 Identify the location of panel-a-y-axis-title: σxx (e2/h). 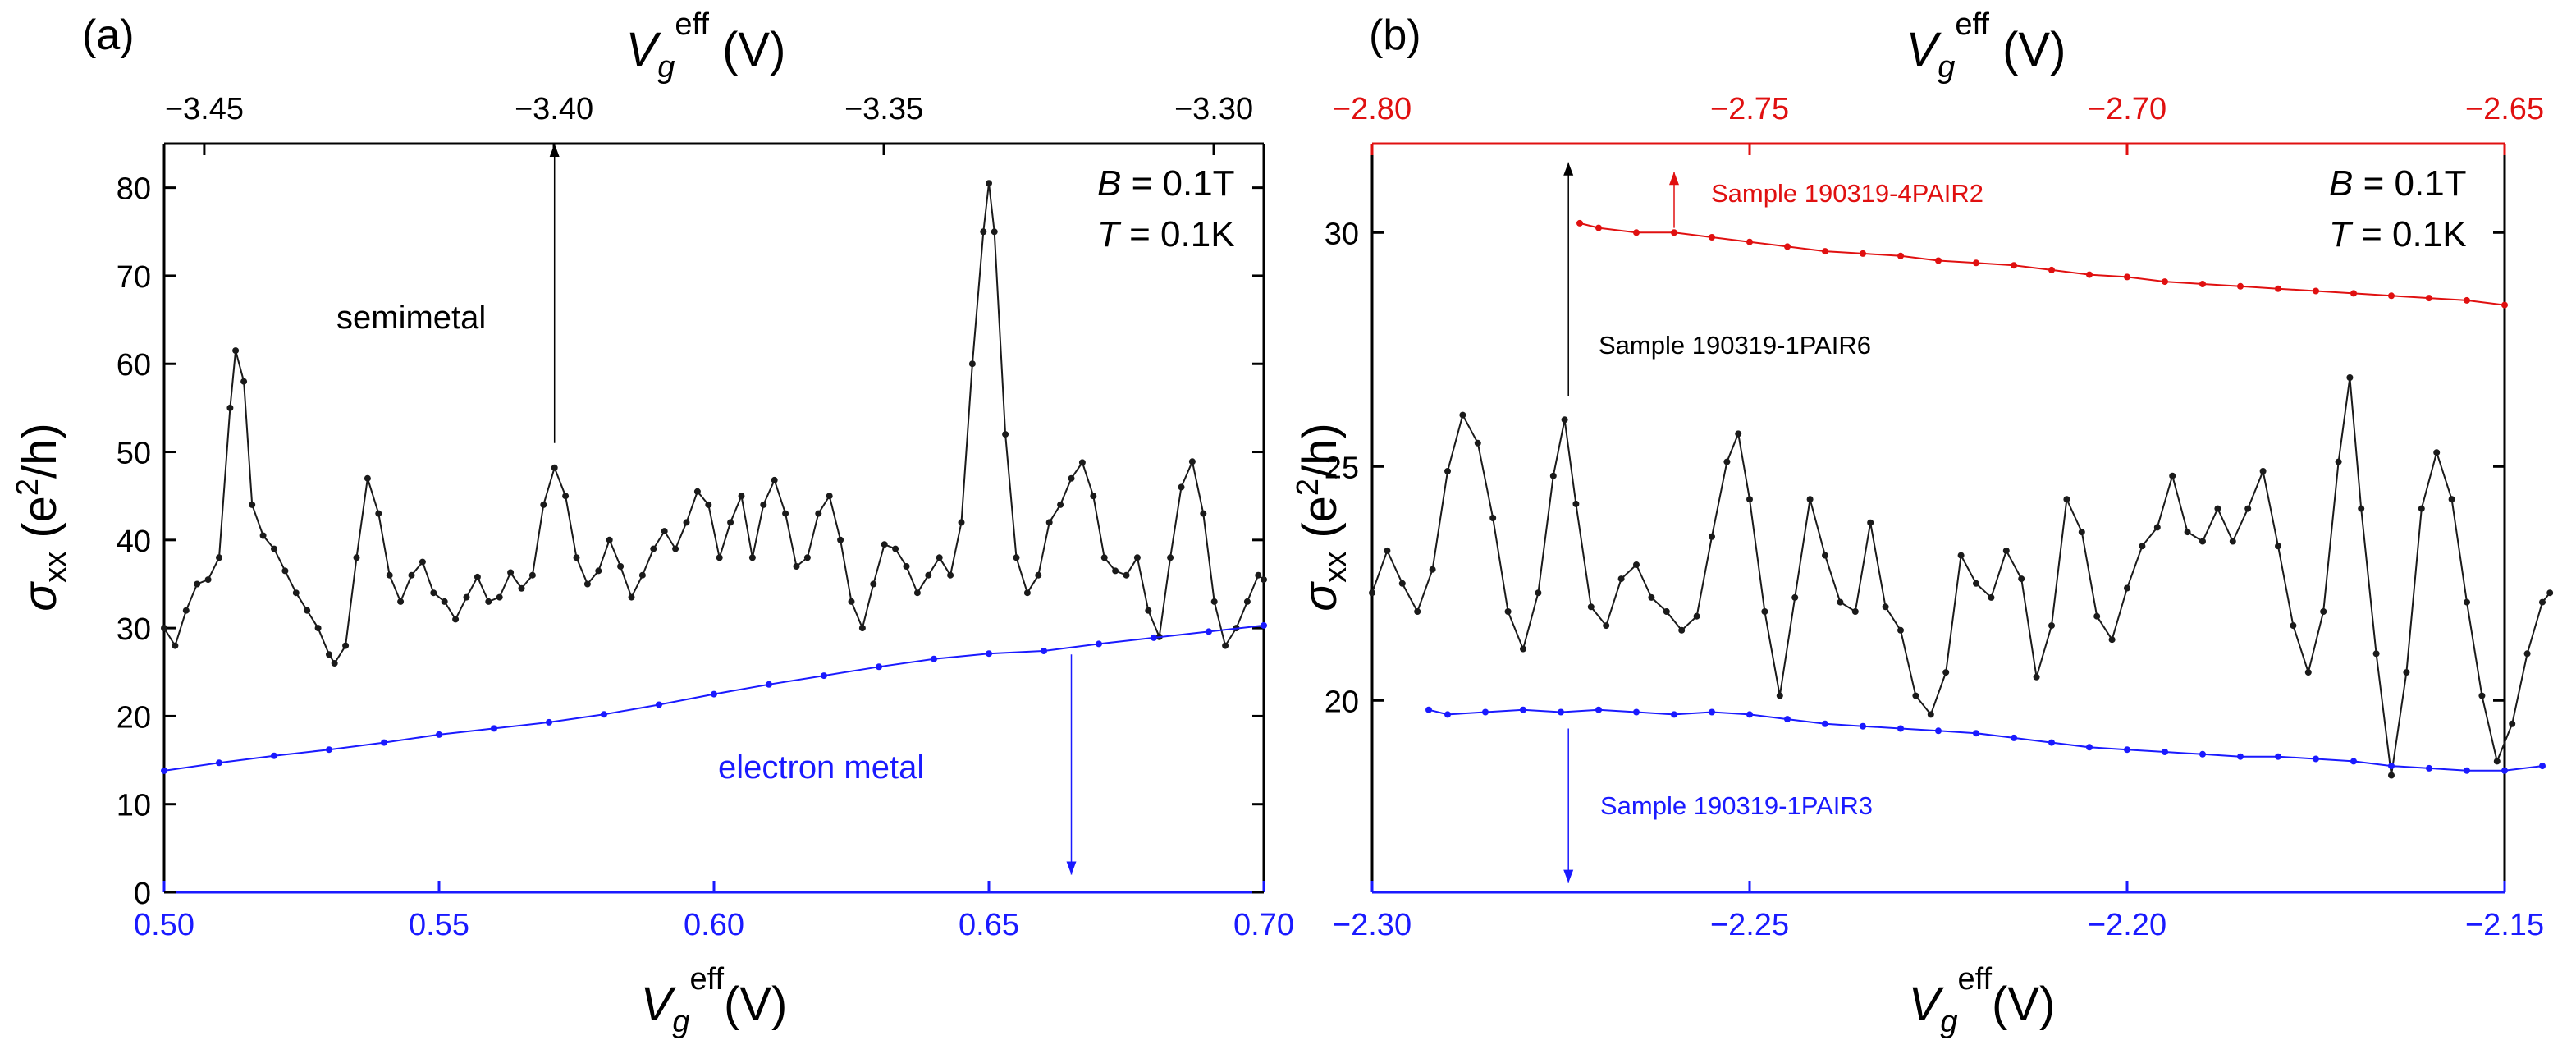
(42, 518).